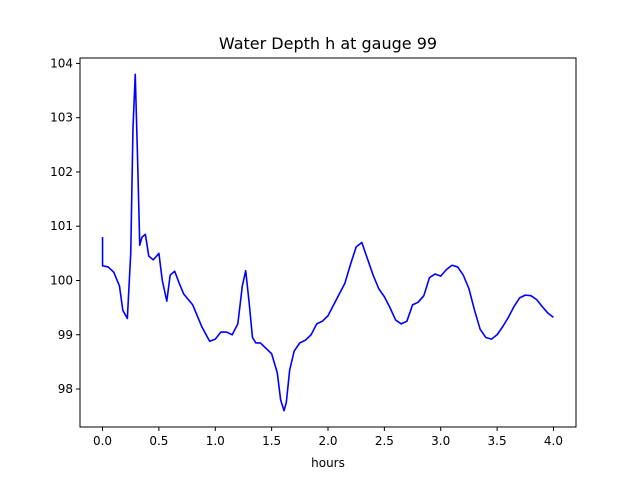  What do you see at coordinates (158, 441) in the screenshot?
I see `x-tick-label: 0.5` at bounding box center [158, 441].